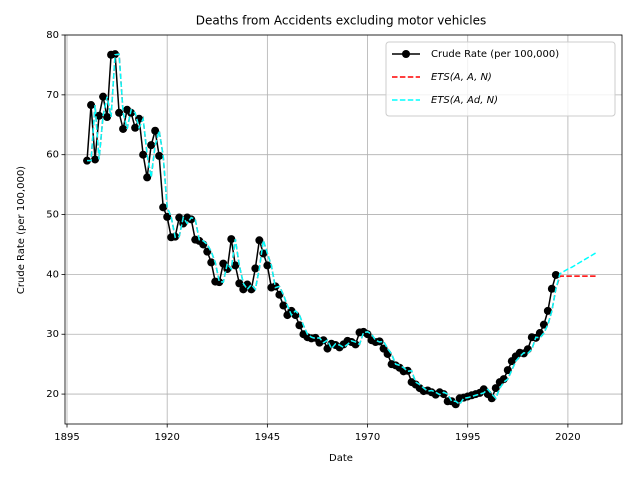 The image size is (640, 480). I want to click on y-tick-label: 40, so click(52, 274).